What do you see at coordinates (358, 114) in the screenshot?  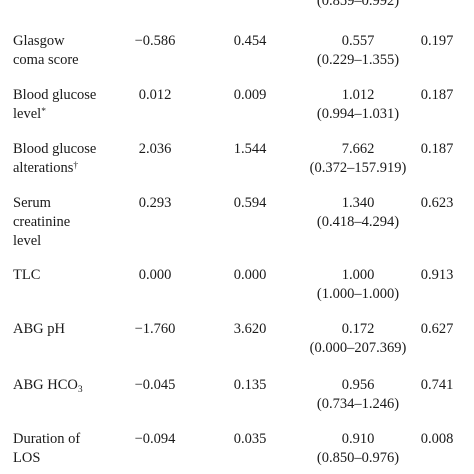 I see `odds-ratio-ci: (0.994–1.031)` at bounding box center [358, 114].